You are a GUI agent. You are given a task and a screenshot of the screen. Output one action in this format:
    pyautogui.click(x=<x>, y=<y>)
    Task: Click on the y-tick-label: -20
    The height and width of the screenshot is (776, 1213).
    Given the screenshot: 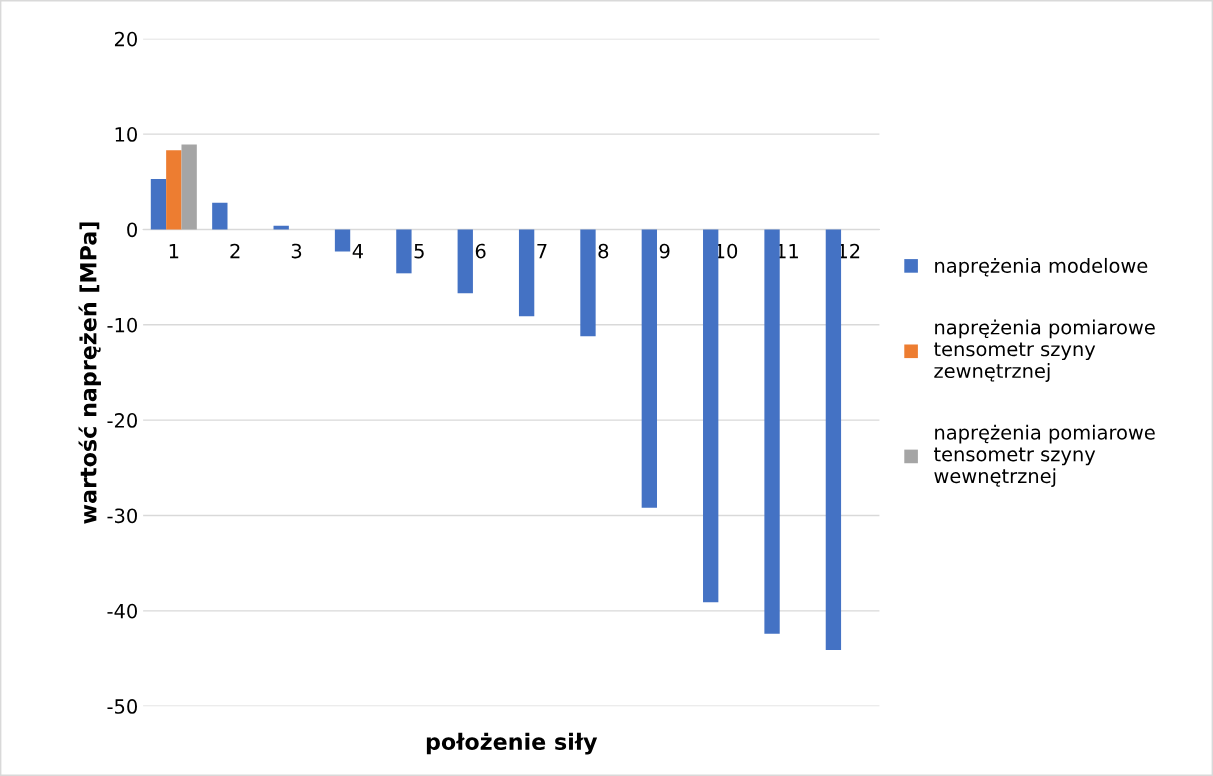 What is the action you would take?
    pyautogui.click(x=122, y=420)
    